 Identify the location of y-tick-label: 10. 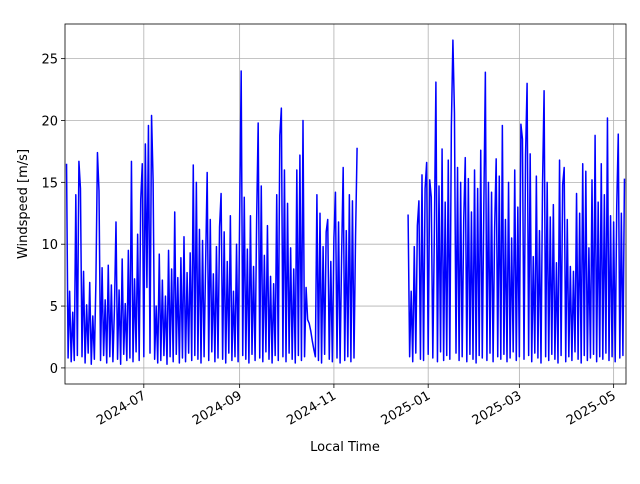
(49, 245).